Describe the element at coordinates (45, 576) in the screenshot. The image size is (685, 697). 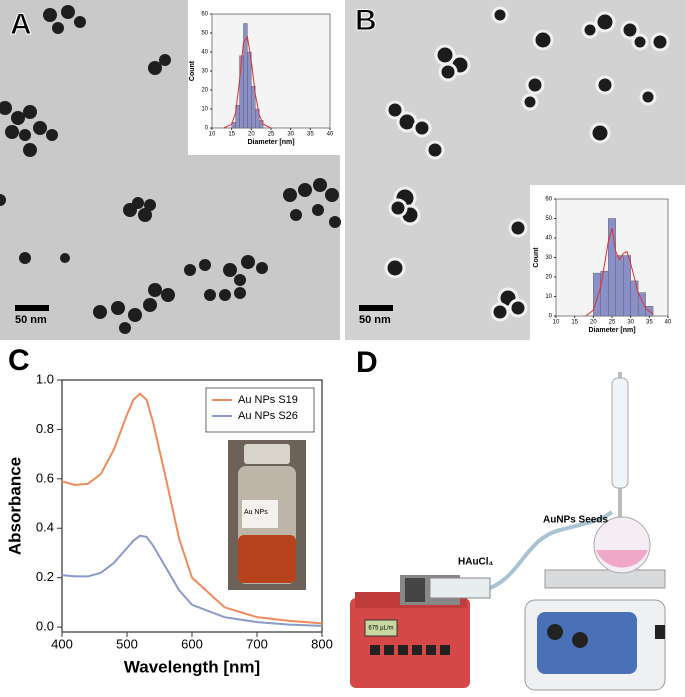
I see `y-tick-label: 0.2` at that location.